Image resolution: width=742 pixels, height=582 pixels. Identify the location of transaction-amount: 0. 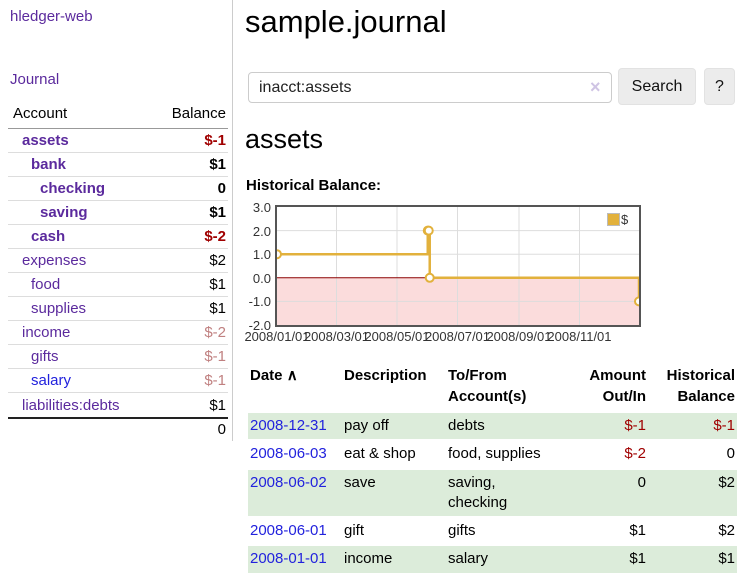
(602, 492).